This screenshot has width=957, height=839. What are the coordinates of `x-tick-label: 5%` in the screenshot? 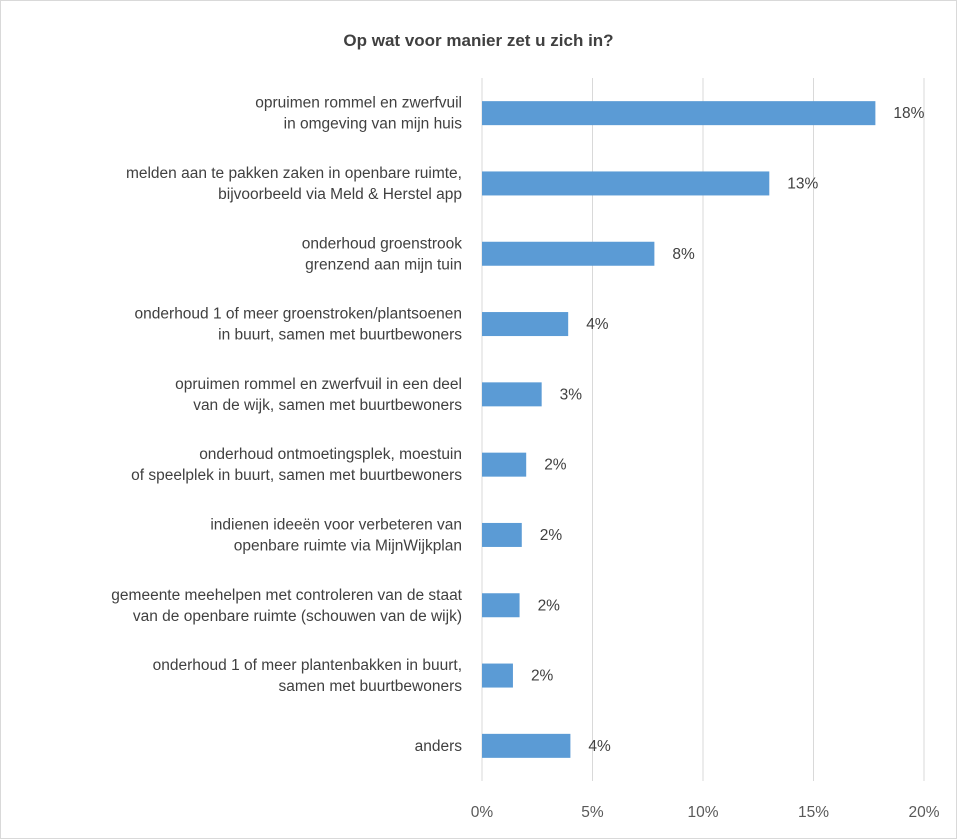 It's located at (592, 812).